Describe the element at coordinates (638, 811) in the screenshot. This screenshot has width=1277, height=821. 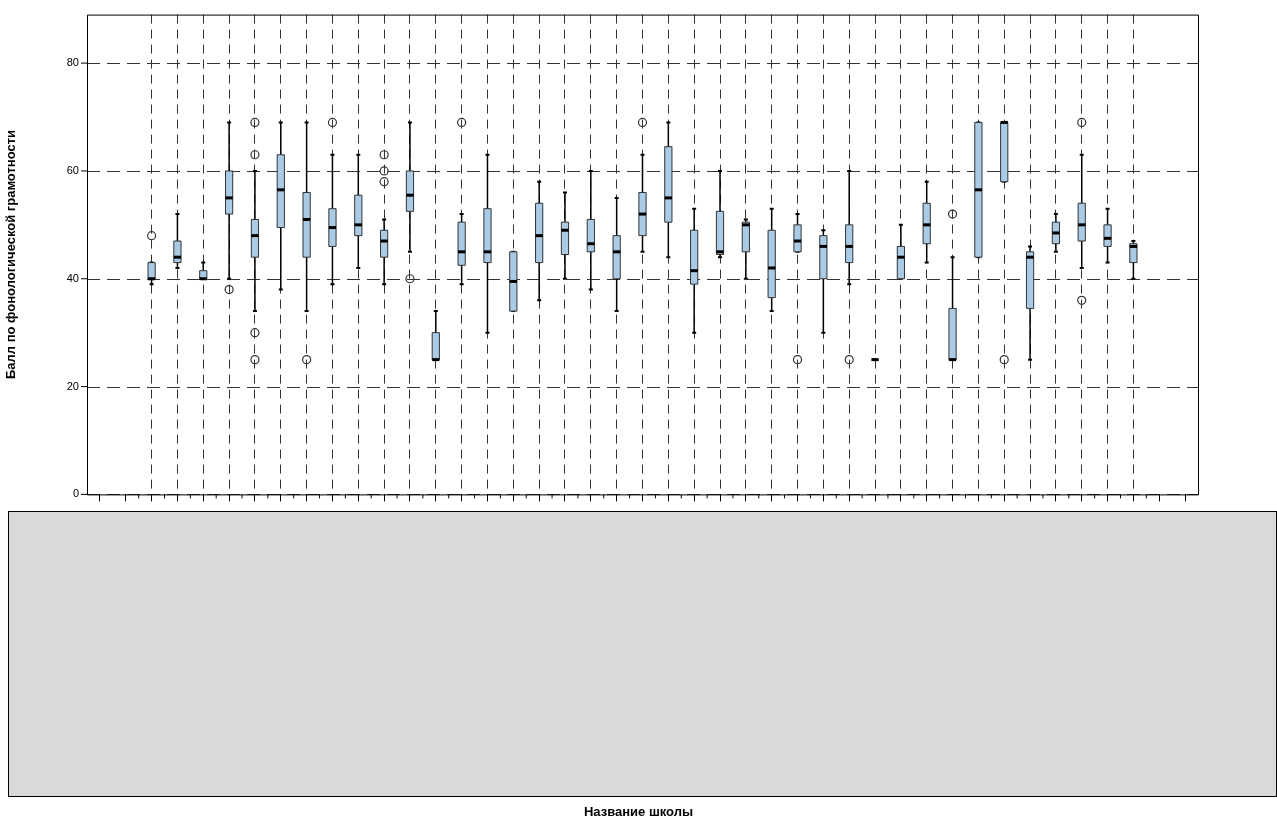
I see `text: Название школы` at that location.